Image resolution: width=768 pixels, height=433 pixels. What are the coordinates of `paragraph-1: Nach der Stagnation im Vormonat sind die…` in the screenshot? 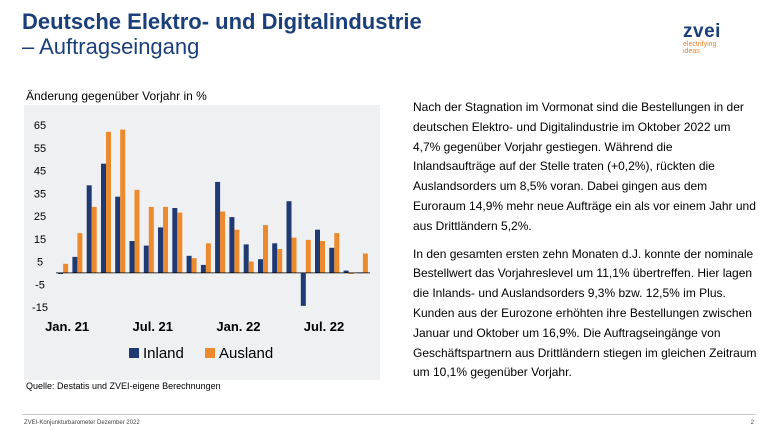 It's located at (584, 166).